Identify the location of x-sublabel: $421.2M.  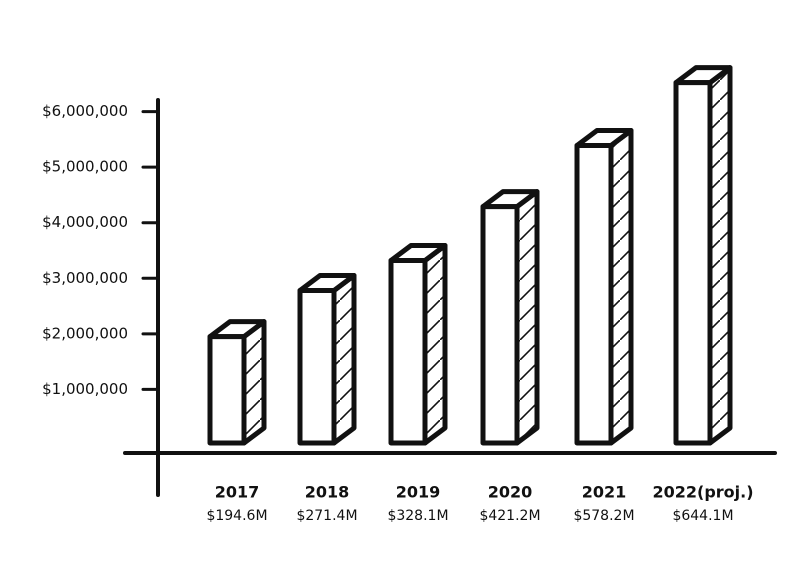
(509, 516).